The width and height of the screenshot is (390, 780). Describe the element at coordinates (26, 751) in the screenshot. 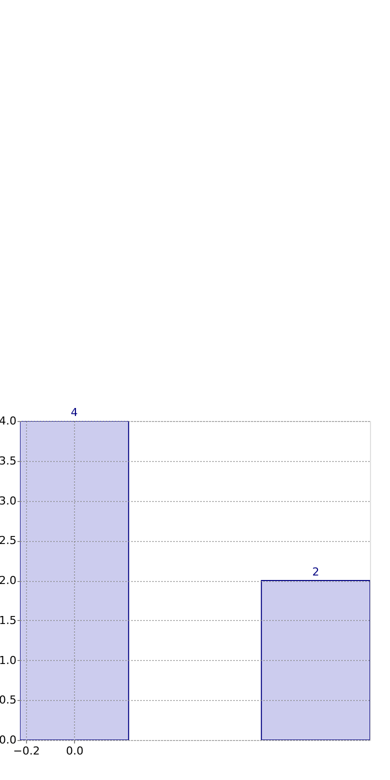

I see `x-tick-label: −0.2` at that location.